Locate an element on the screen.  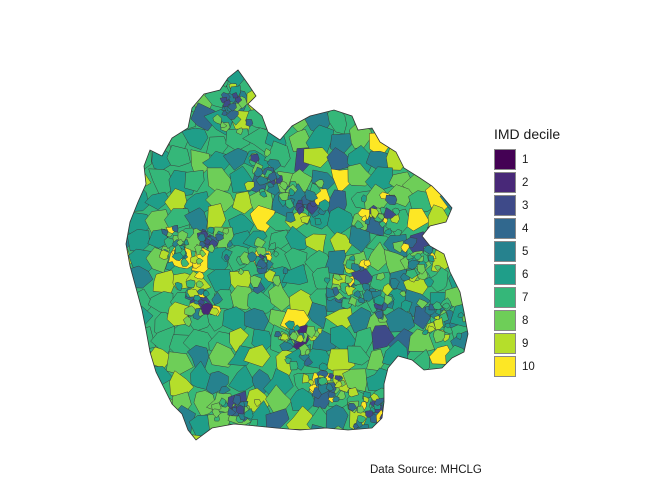
legend-items: 1 2 3 4 5 6 7 8 9 10 is located at coordinates (527, 263).